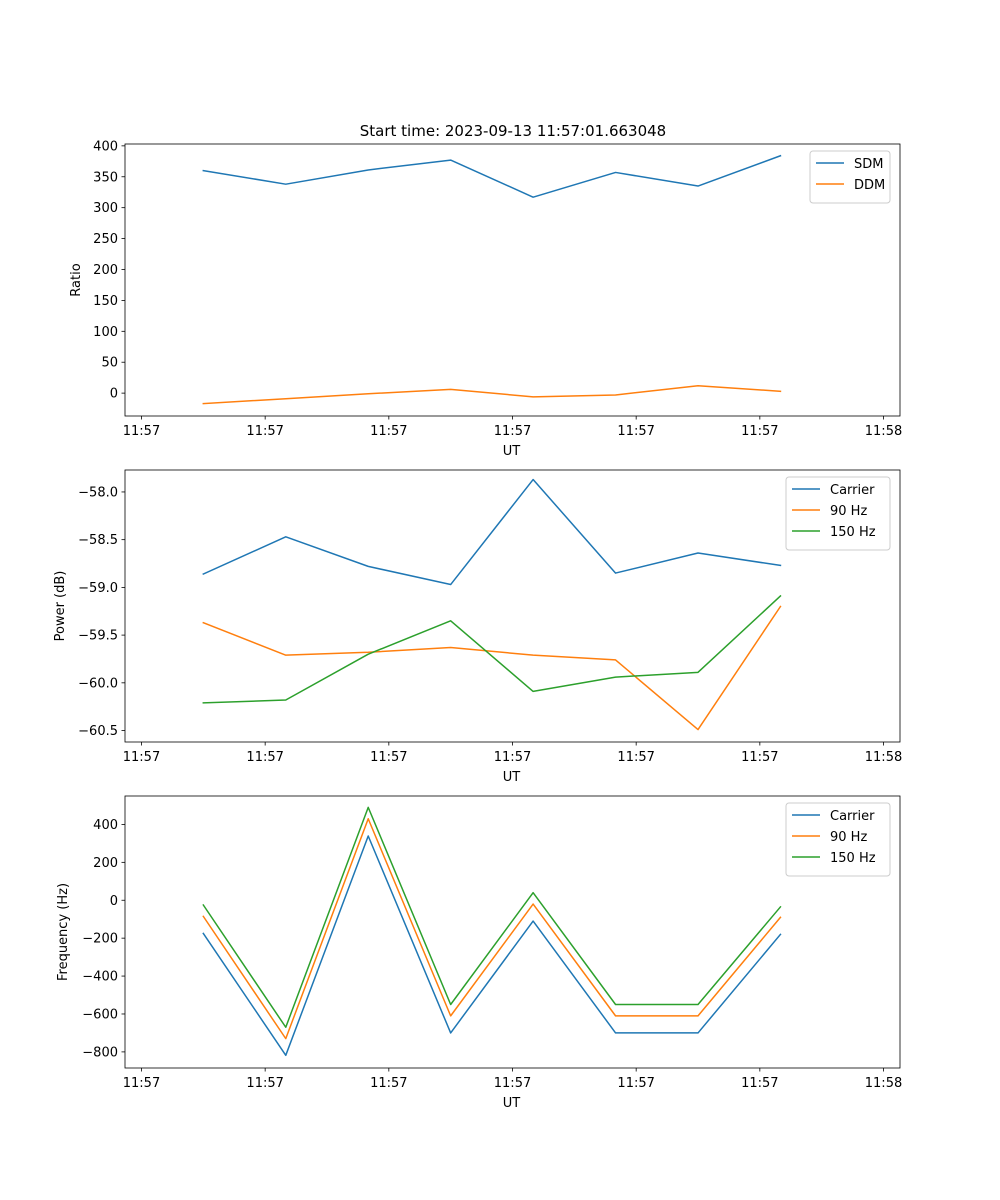  What do you see at coordinates (98, 636) in the screenshot?
I see `y-tick-label: −59.5` at bounding box center [98, 636].